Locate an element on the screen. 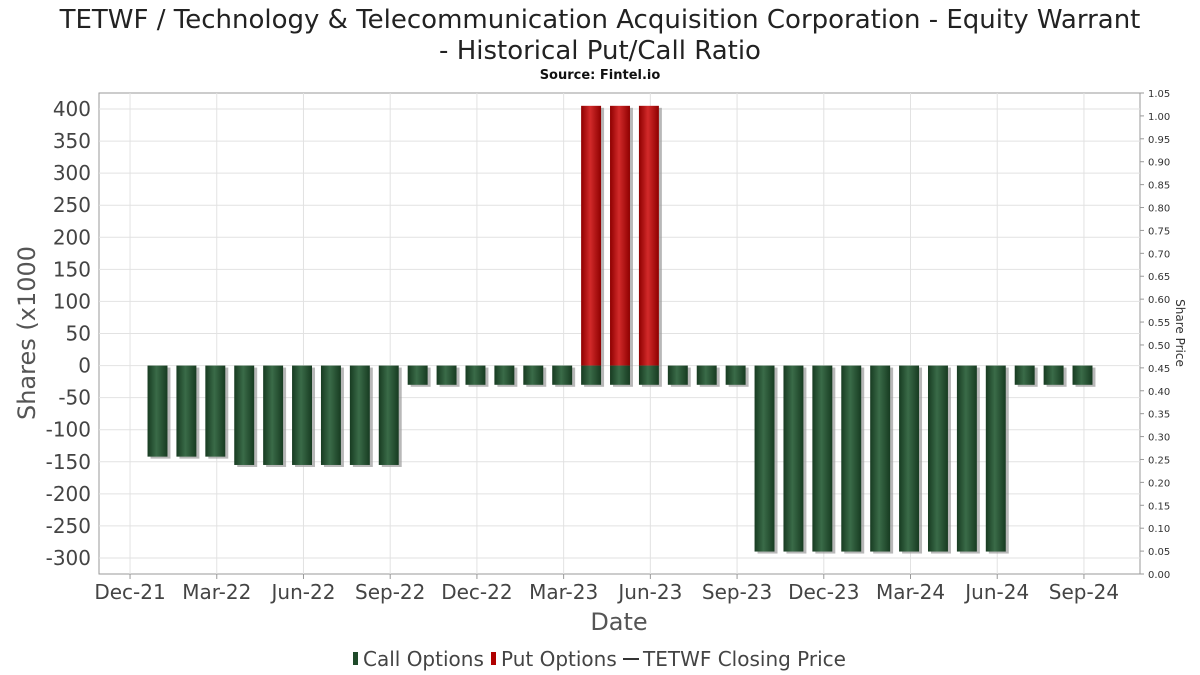 This screenshot has height=675, width=1200. y2-tick-label: 0.50 is located at coordinates (1159, 346).